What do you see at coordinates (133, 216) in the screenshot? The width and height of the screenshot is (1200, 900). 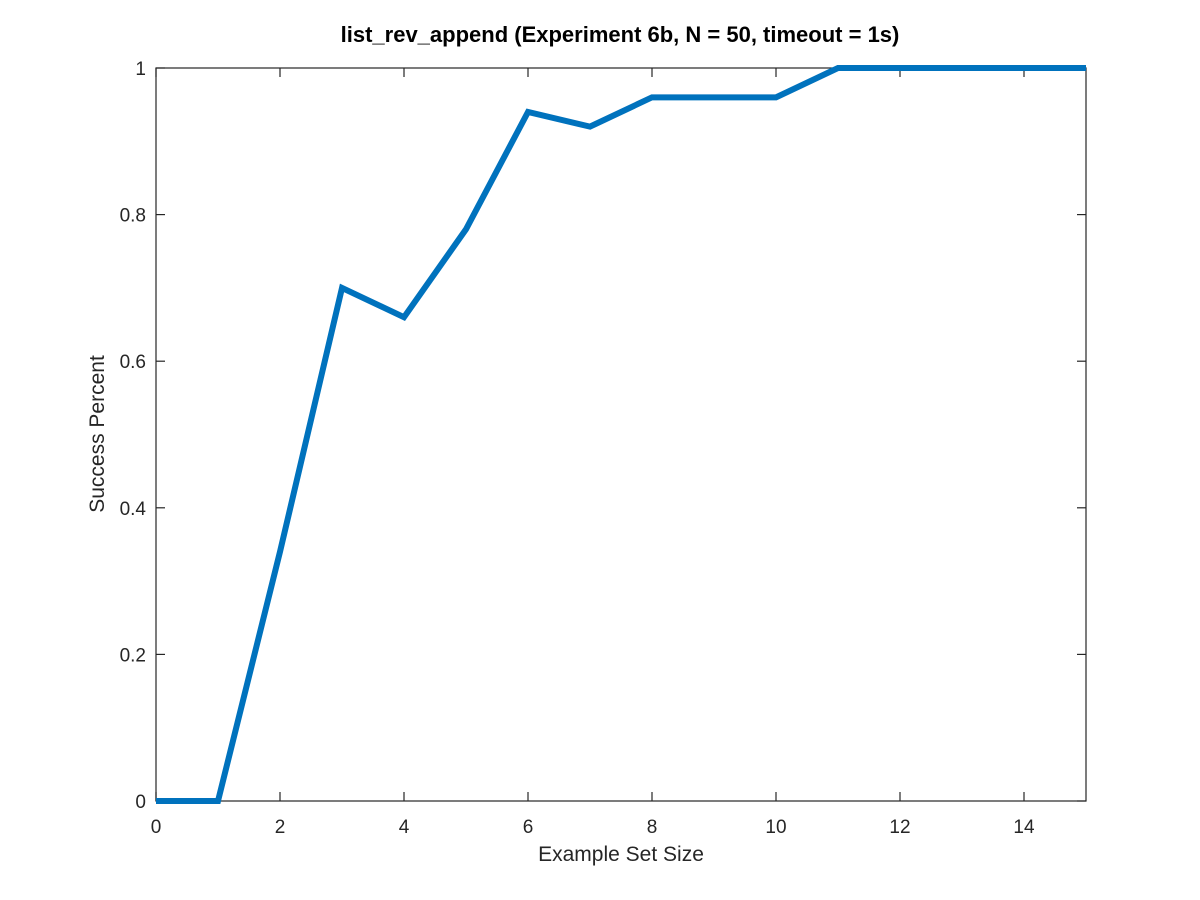 I see `y-tick-label: 0.8` at bounding box center [133, 216].